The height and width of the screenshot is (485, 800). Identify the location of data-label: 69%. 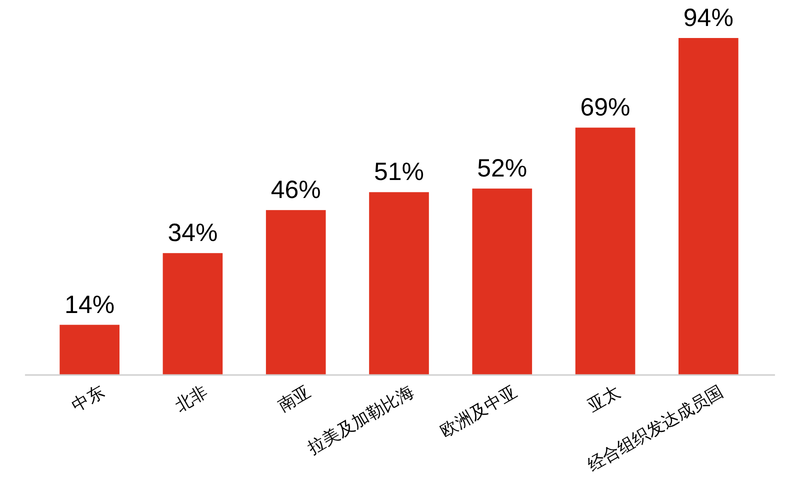
(605, 108).